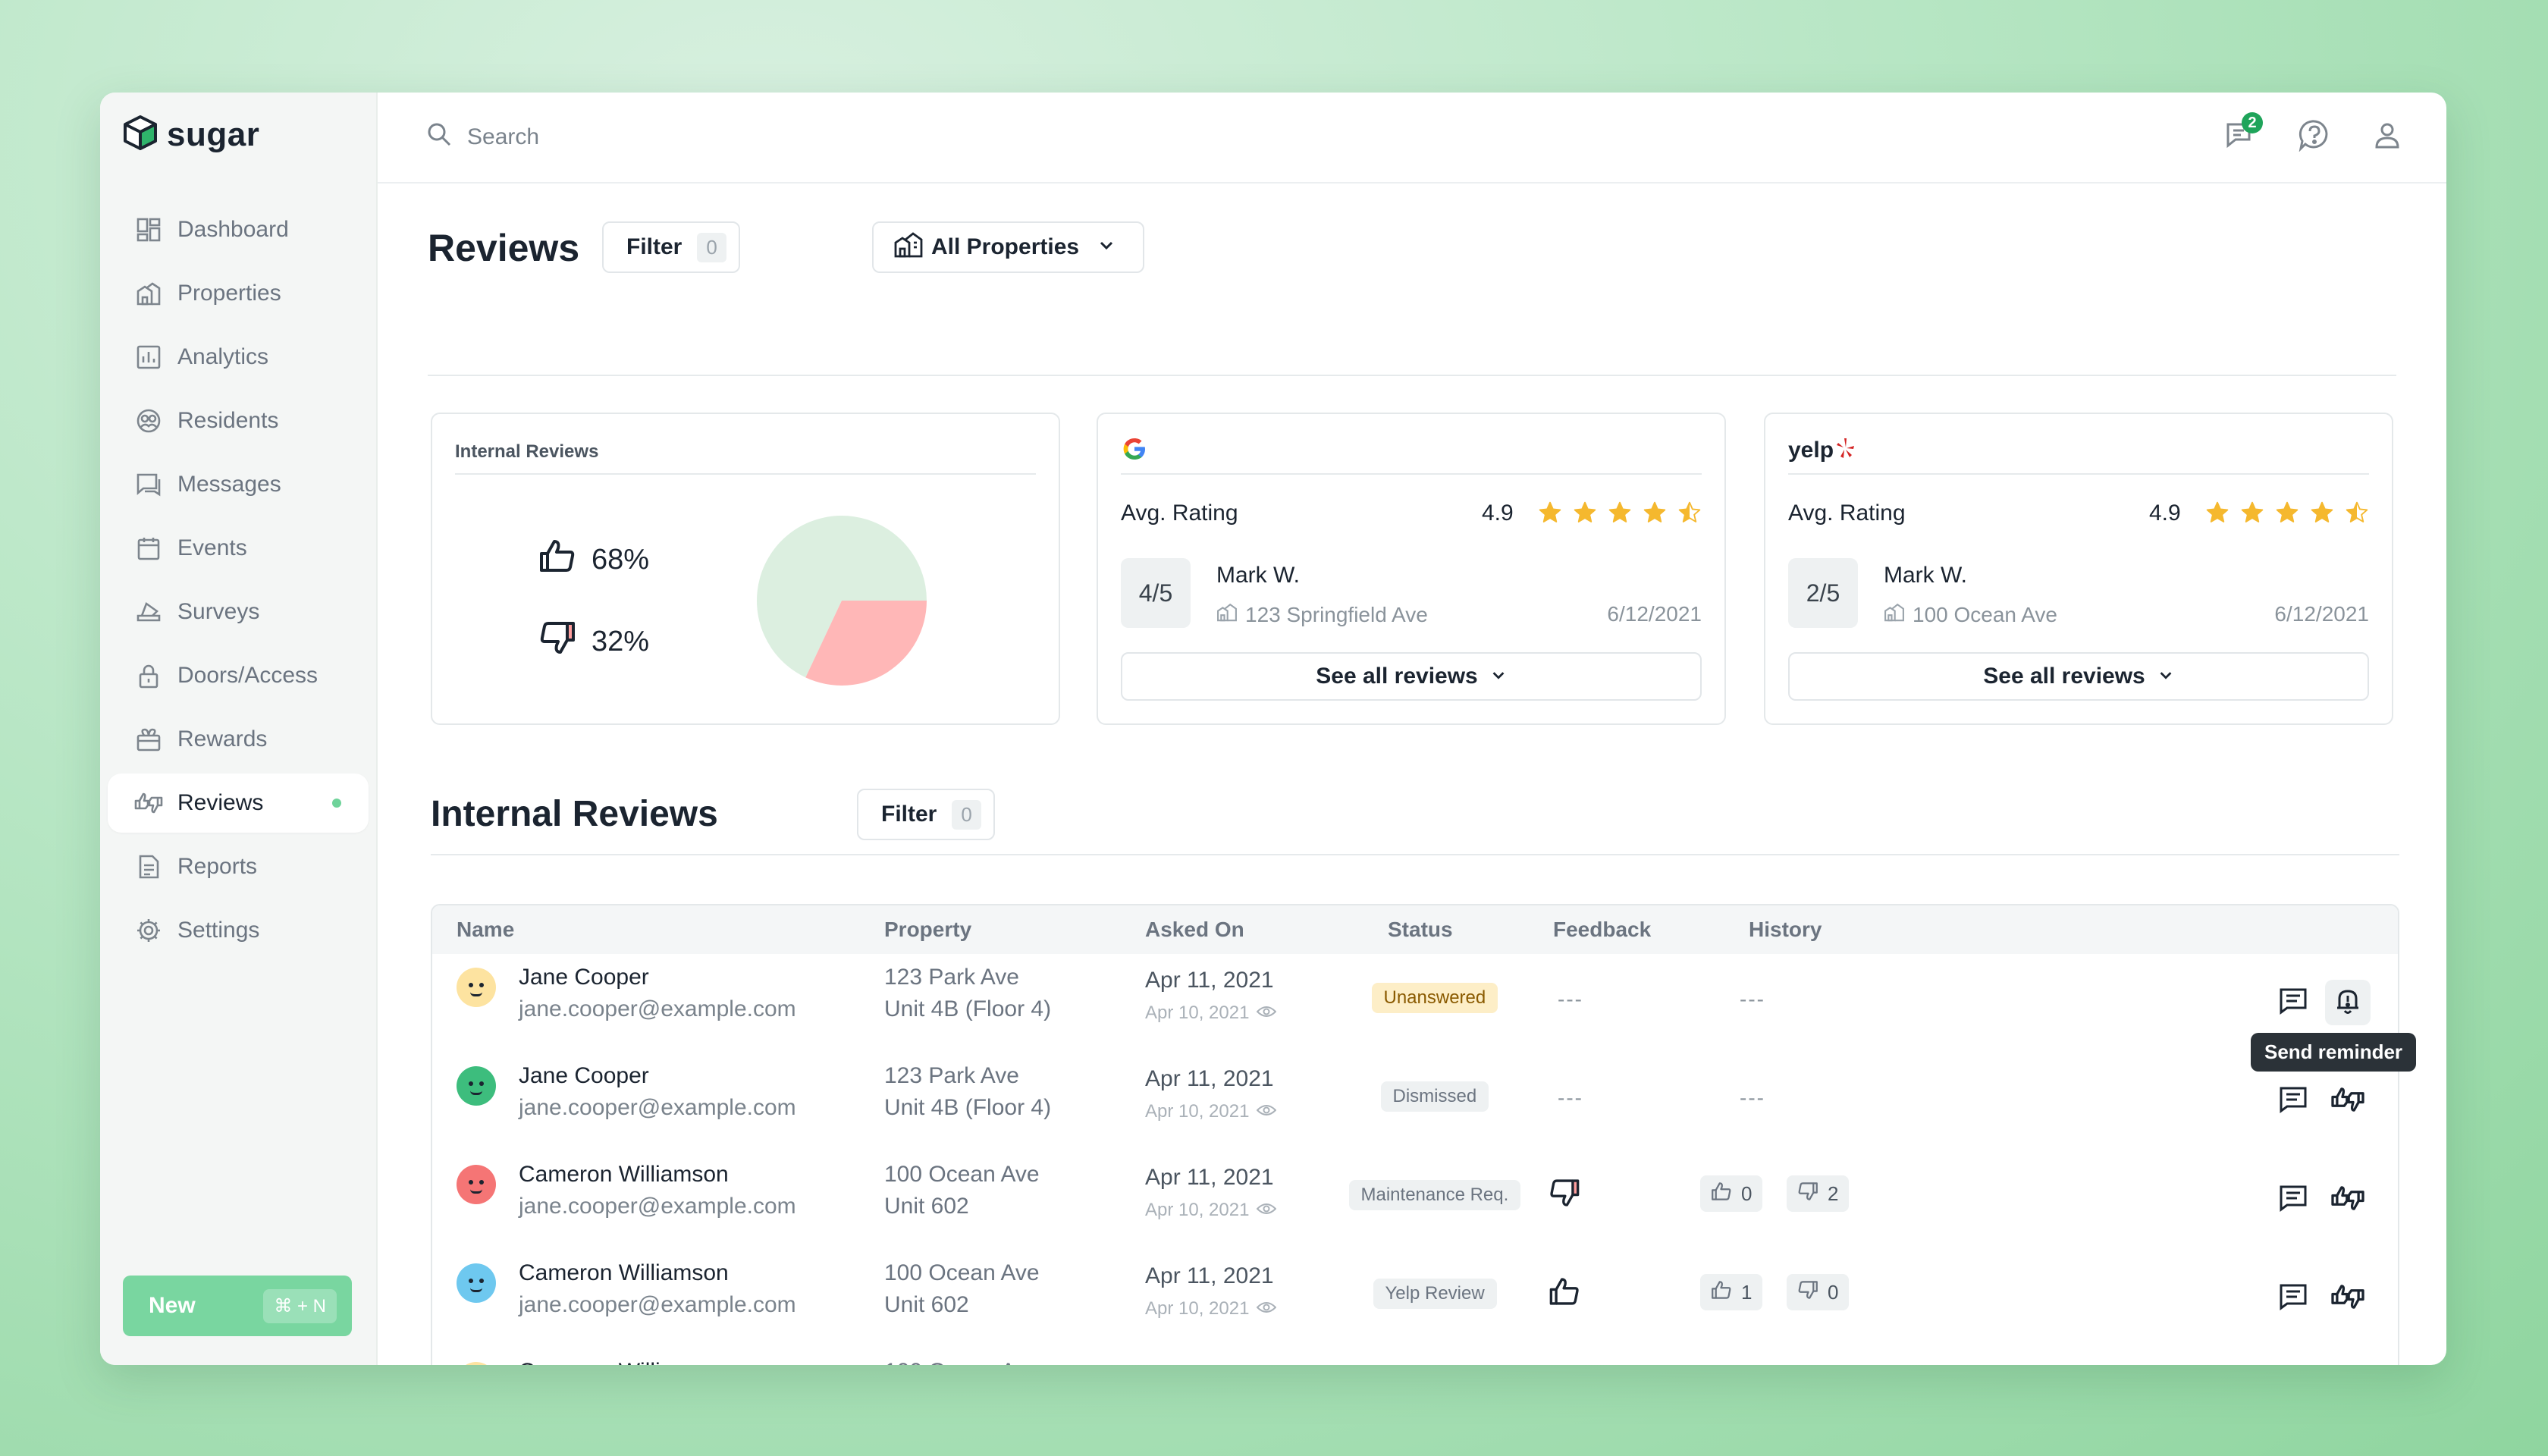 This screenshot has height=1456, width=2548. What do you see at coordinates (2241, 135) in the screenshot?
I see `notifications-button: 2` at bounding box center [2241, 135].